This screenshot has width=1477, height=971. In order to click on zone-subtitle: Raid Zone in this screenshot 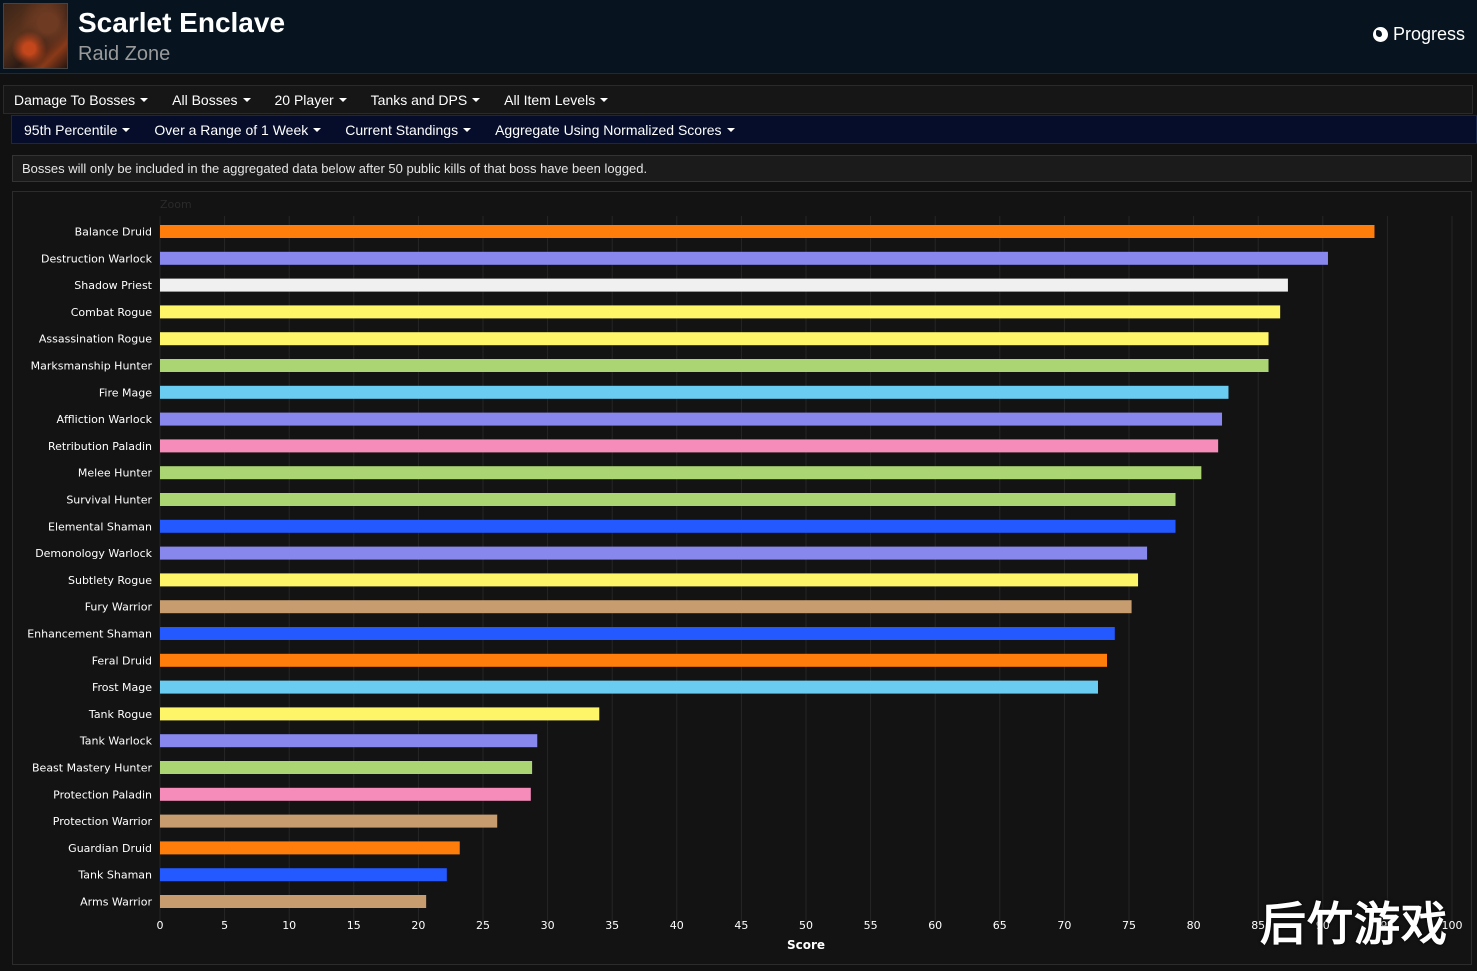, I will do `click(124, 54)`.